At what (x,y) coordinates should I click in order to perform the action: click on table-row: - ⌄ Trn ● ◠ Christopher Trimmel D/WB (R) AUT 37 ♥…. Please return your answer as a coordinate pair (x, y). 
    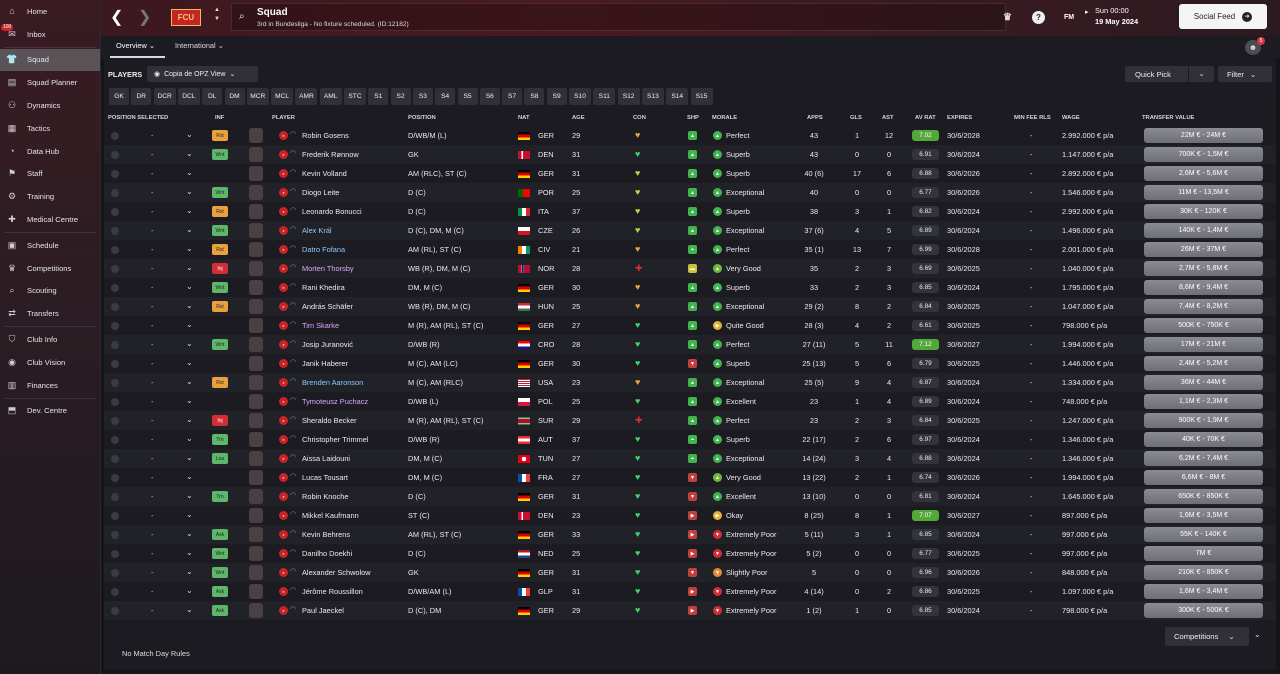
    Looking at the image, I should click on (690, 439).